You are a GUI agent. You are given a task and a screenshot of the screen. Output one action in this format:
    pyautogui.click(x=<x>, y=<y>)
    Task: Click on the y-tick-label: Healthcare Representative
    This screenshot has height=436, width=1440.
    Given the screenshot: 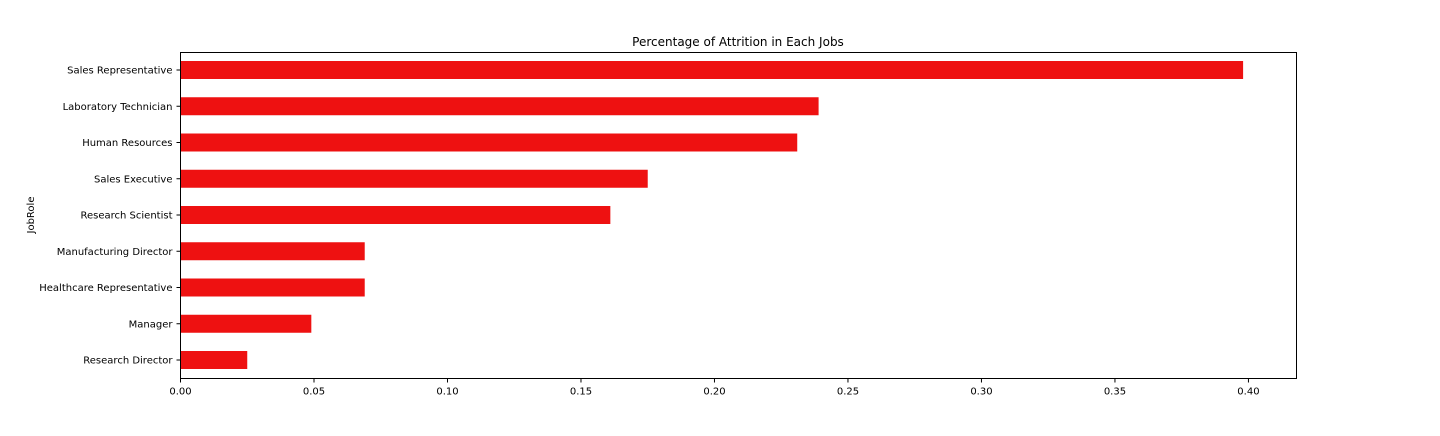 What is the action you would take?
    pyautogui.click(x=105, y=288)
    